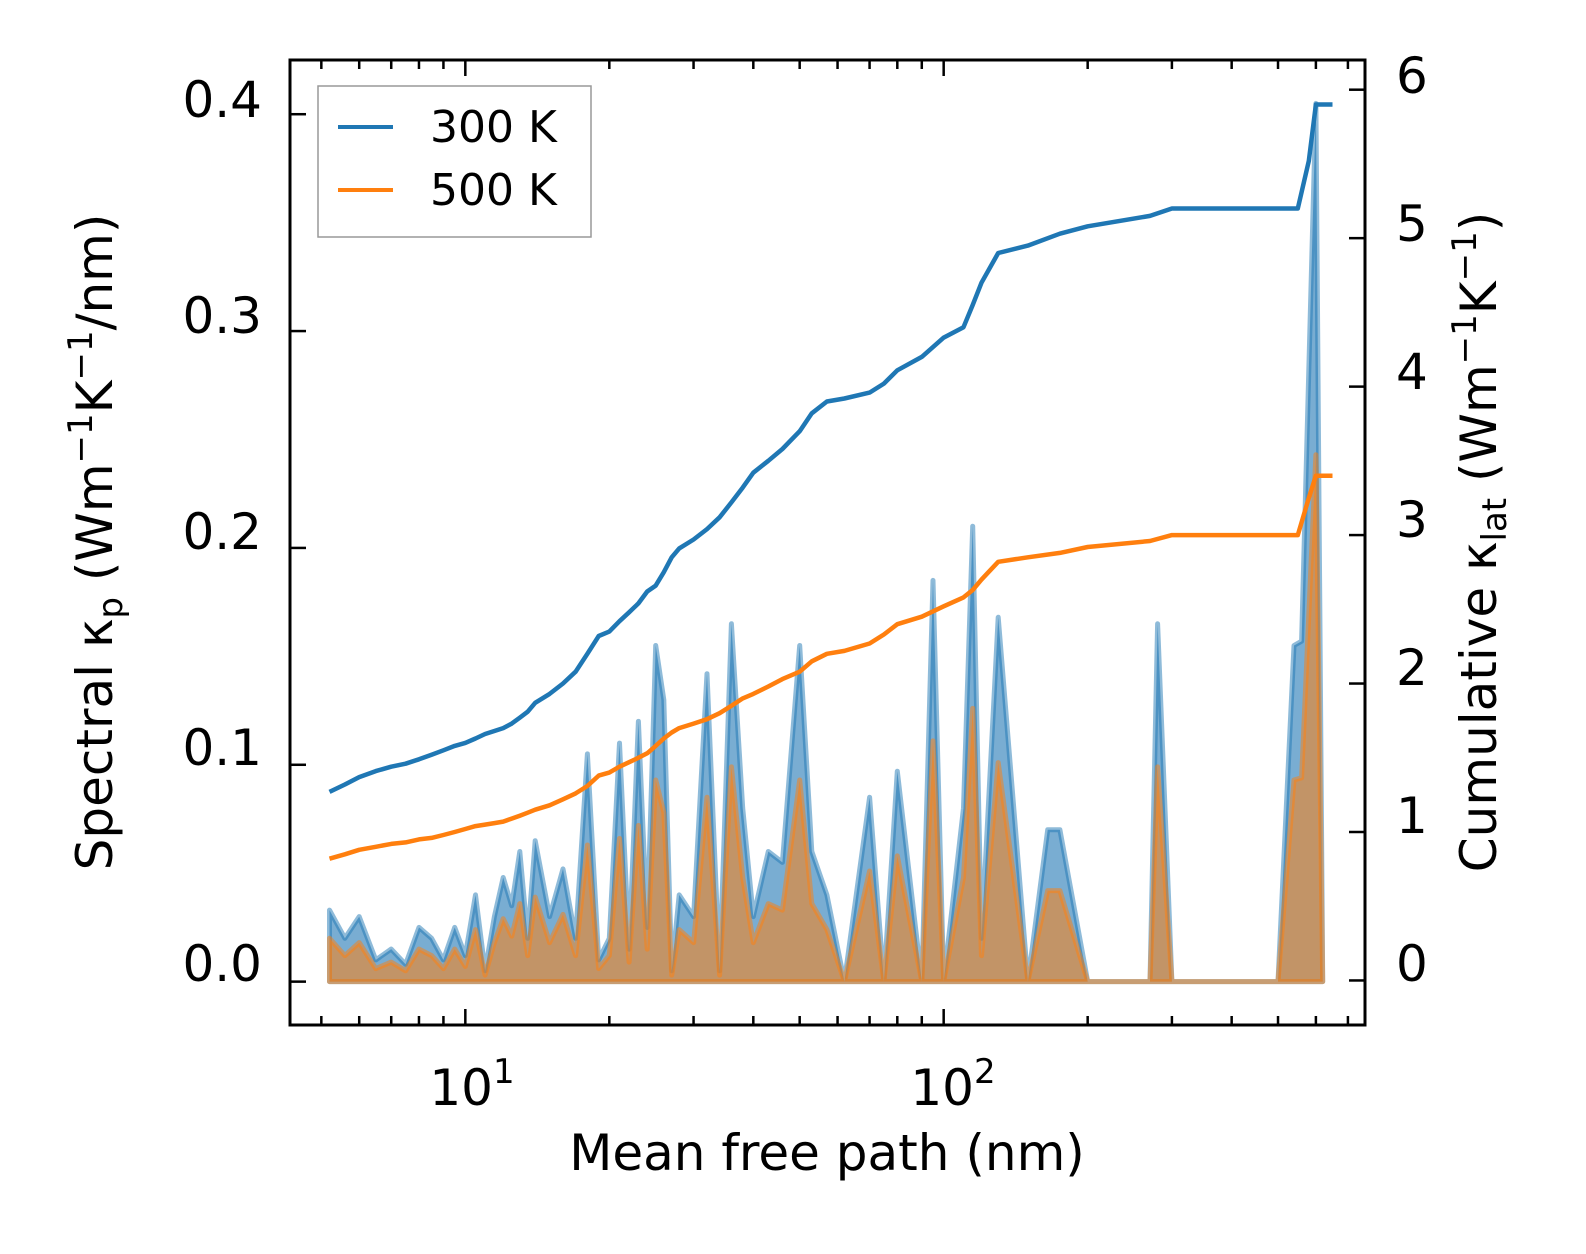 The height and width of the screenshot is (1254, 1586). Describe the element at coordinates (222, 532) in the screenshot. I see `y-left-tick-label: 0.2` at that location.